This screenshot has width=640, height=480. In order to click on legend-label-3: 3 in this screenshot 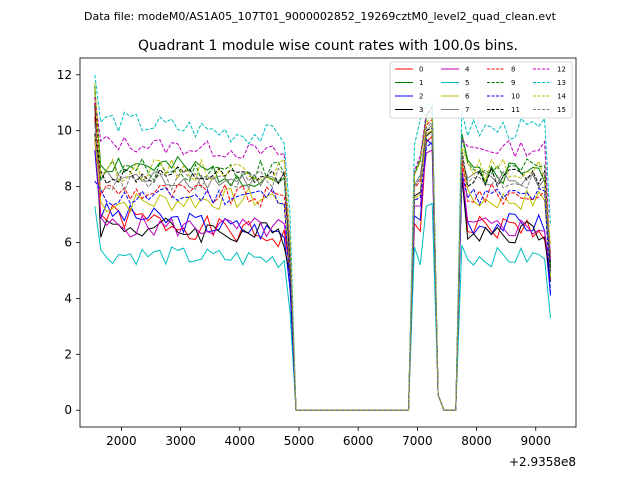, I will do `click(421, 110)`.